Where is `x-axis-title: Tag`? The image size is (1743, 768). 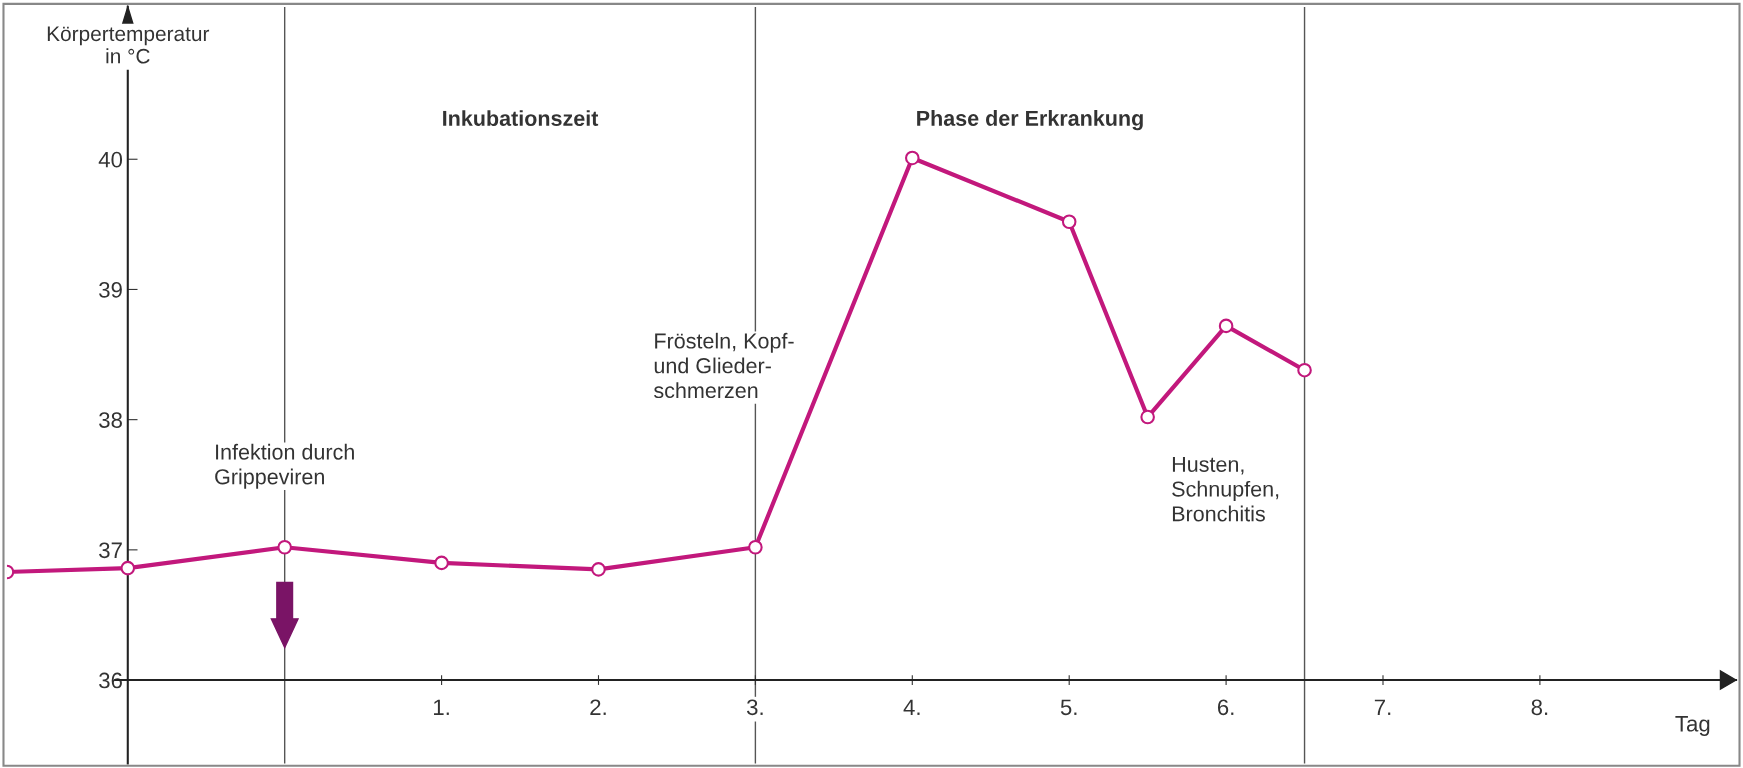 x-axis-title: Tag is located at coordinates (1692, 726).